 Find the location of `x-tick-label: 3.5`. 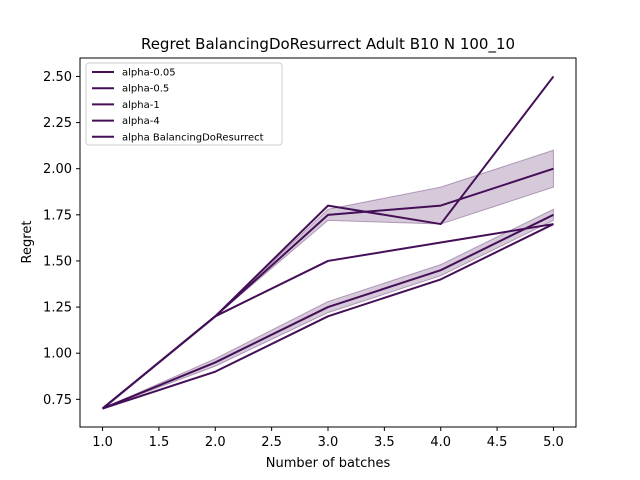

x-tick-label: 3.5 is located at coordinates (384, 442).